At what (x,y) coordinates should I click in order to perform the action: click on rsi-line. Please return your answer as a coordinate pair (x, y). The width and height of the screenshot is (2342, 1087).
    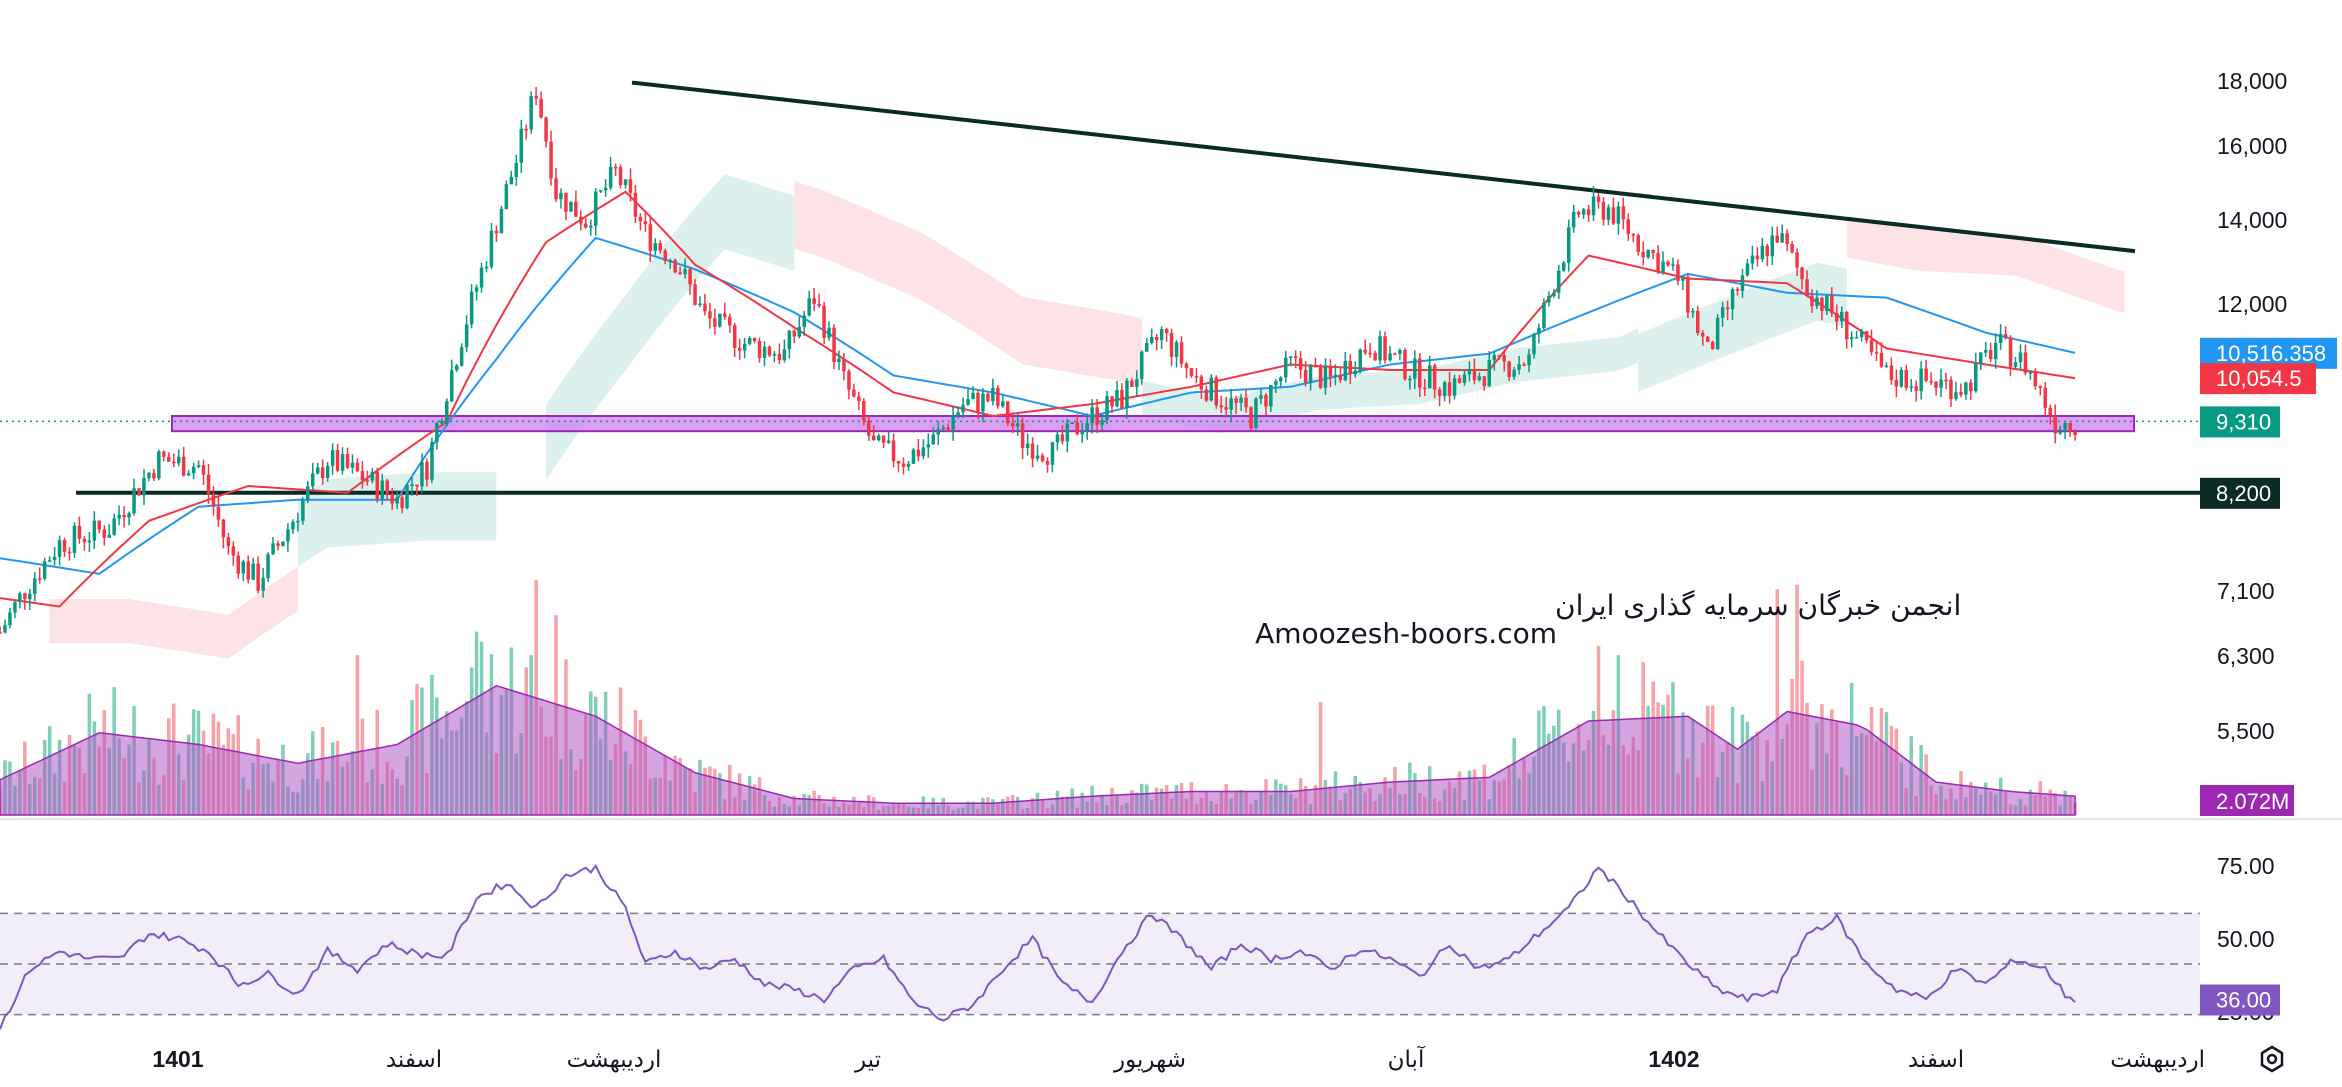
    Looking at the image, I should click on (1038, 946).